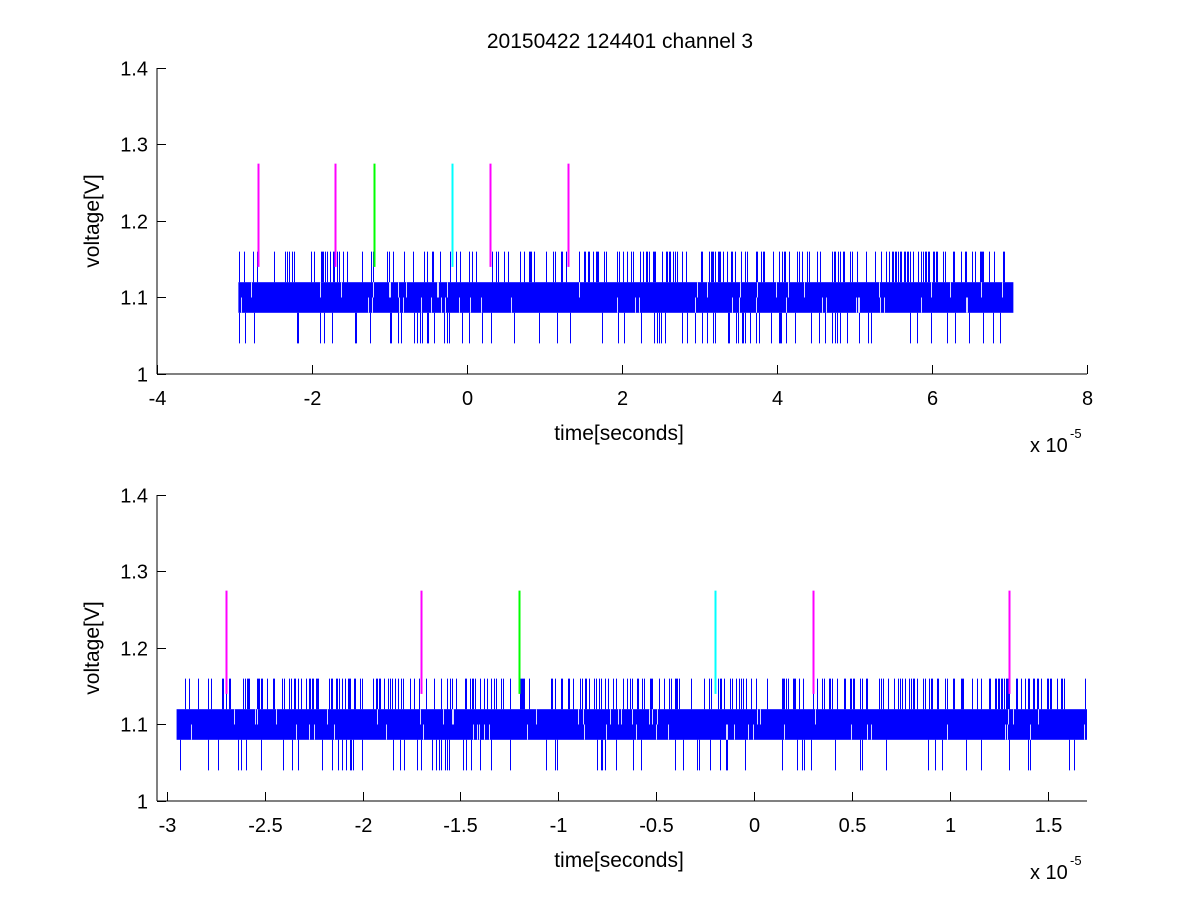 The height and width of the screenshot is (901, 1200). I want to click on x-tick-label: -3, so click(168, 826).